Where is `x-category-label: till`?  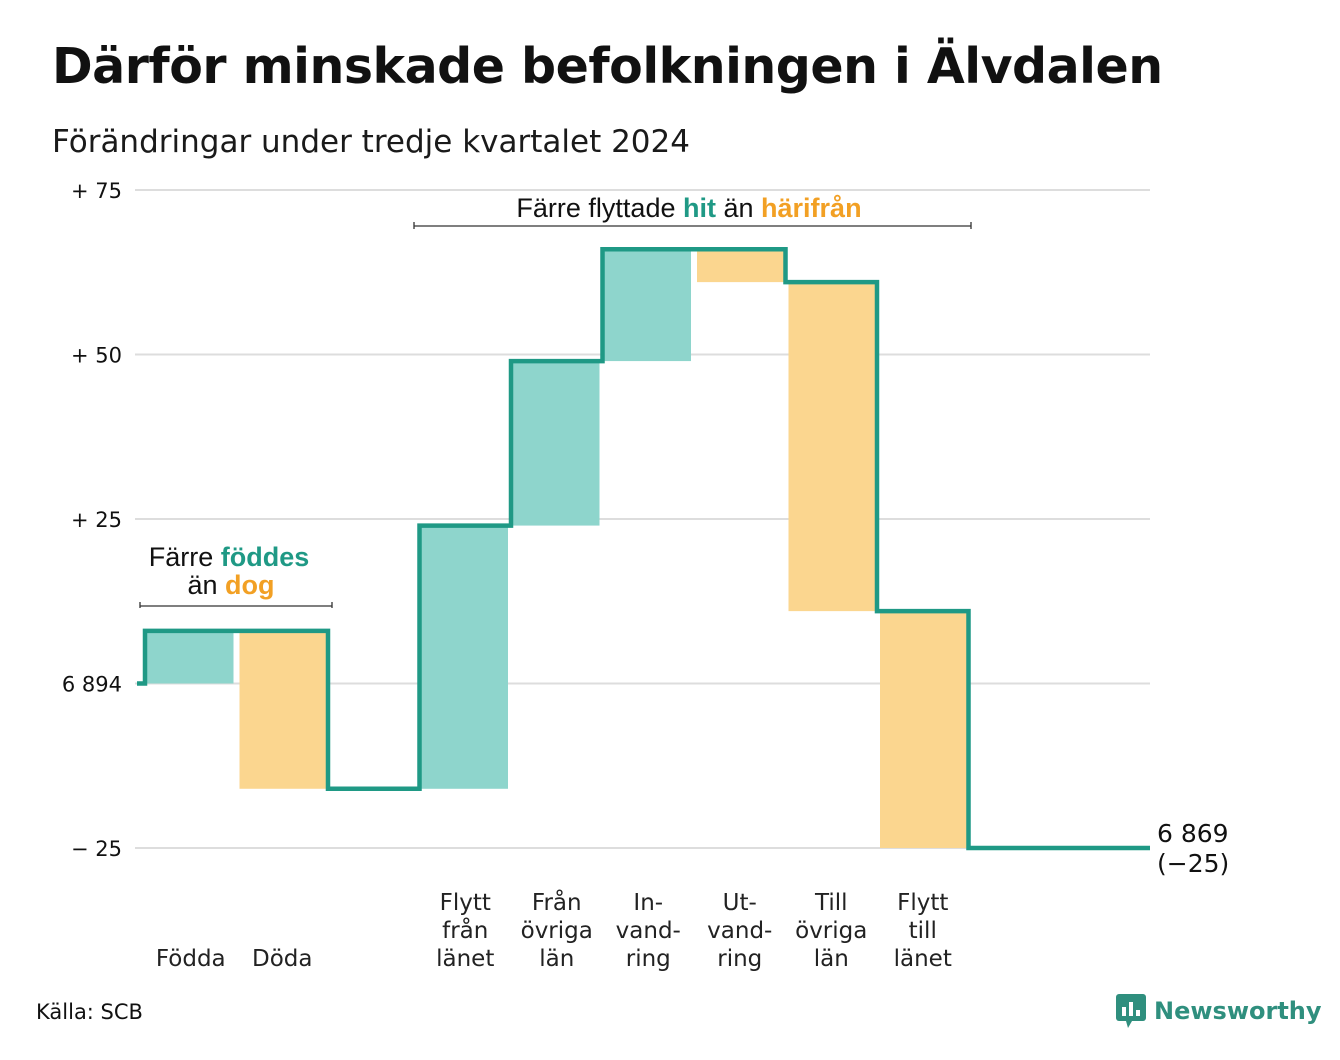
x-category-label: till is located at coordinates (923, 931).